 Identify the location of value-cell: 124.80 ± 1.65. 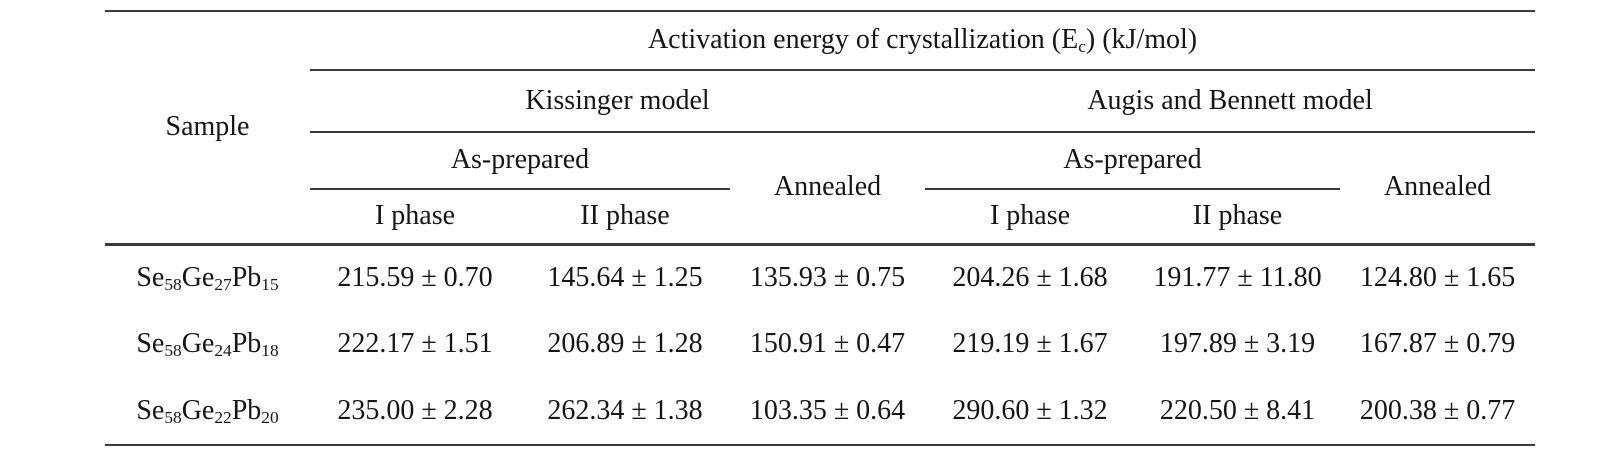
(1437, 277).